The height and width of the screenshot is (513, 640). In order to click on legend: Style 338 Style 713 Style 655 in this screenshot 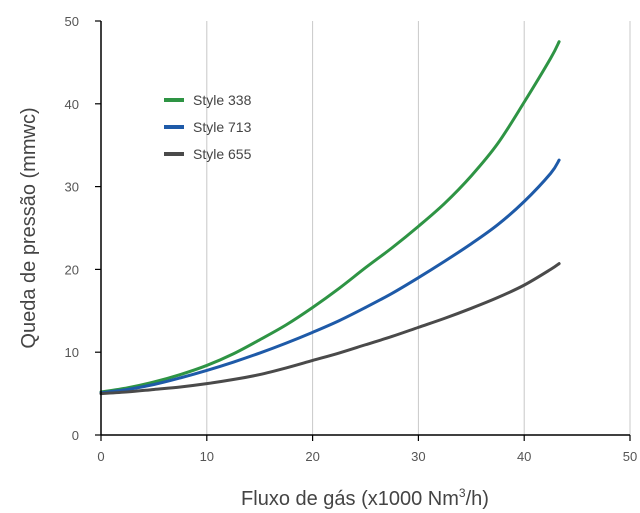, I will do `click(208, 127)`.